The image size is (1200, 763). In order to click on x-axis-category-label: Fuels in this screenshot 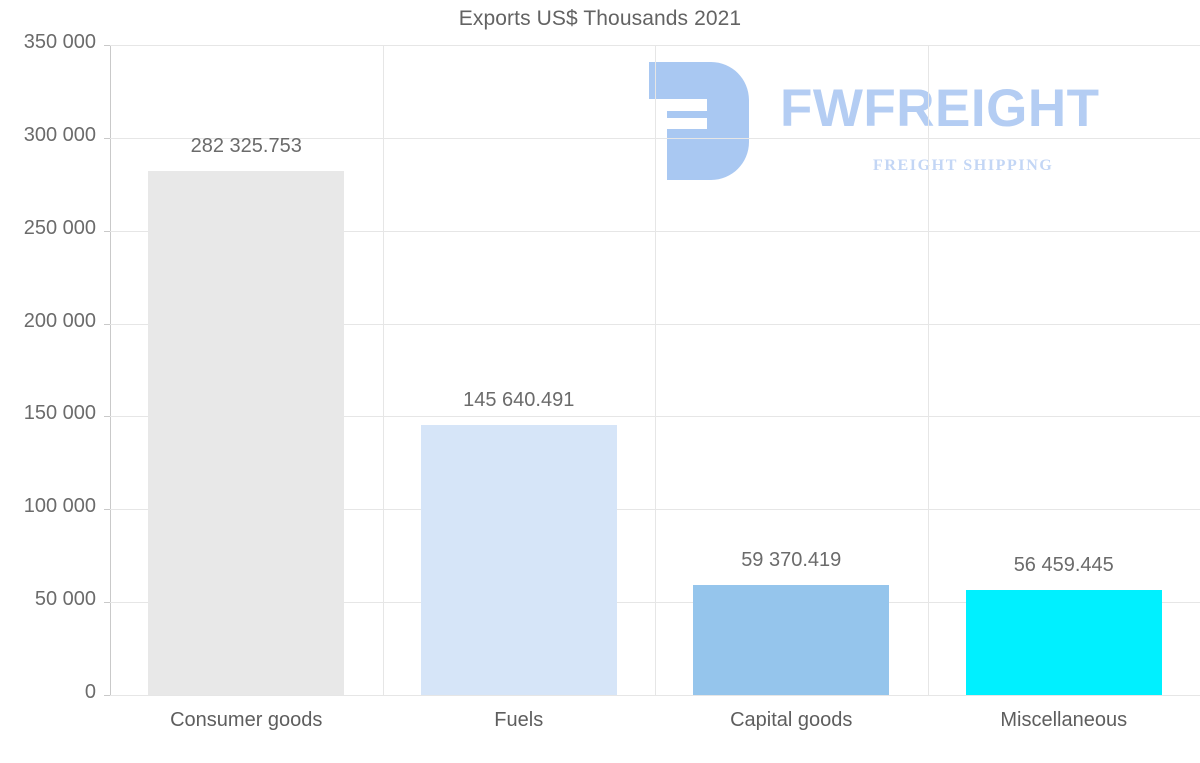, I will do `click(519, 720)`.